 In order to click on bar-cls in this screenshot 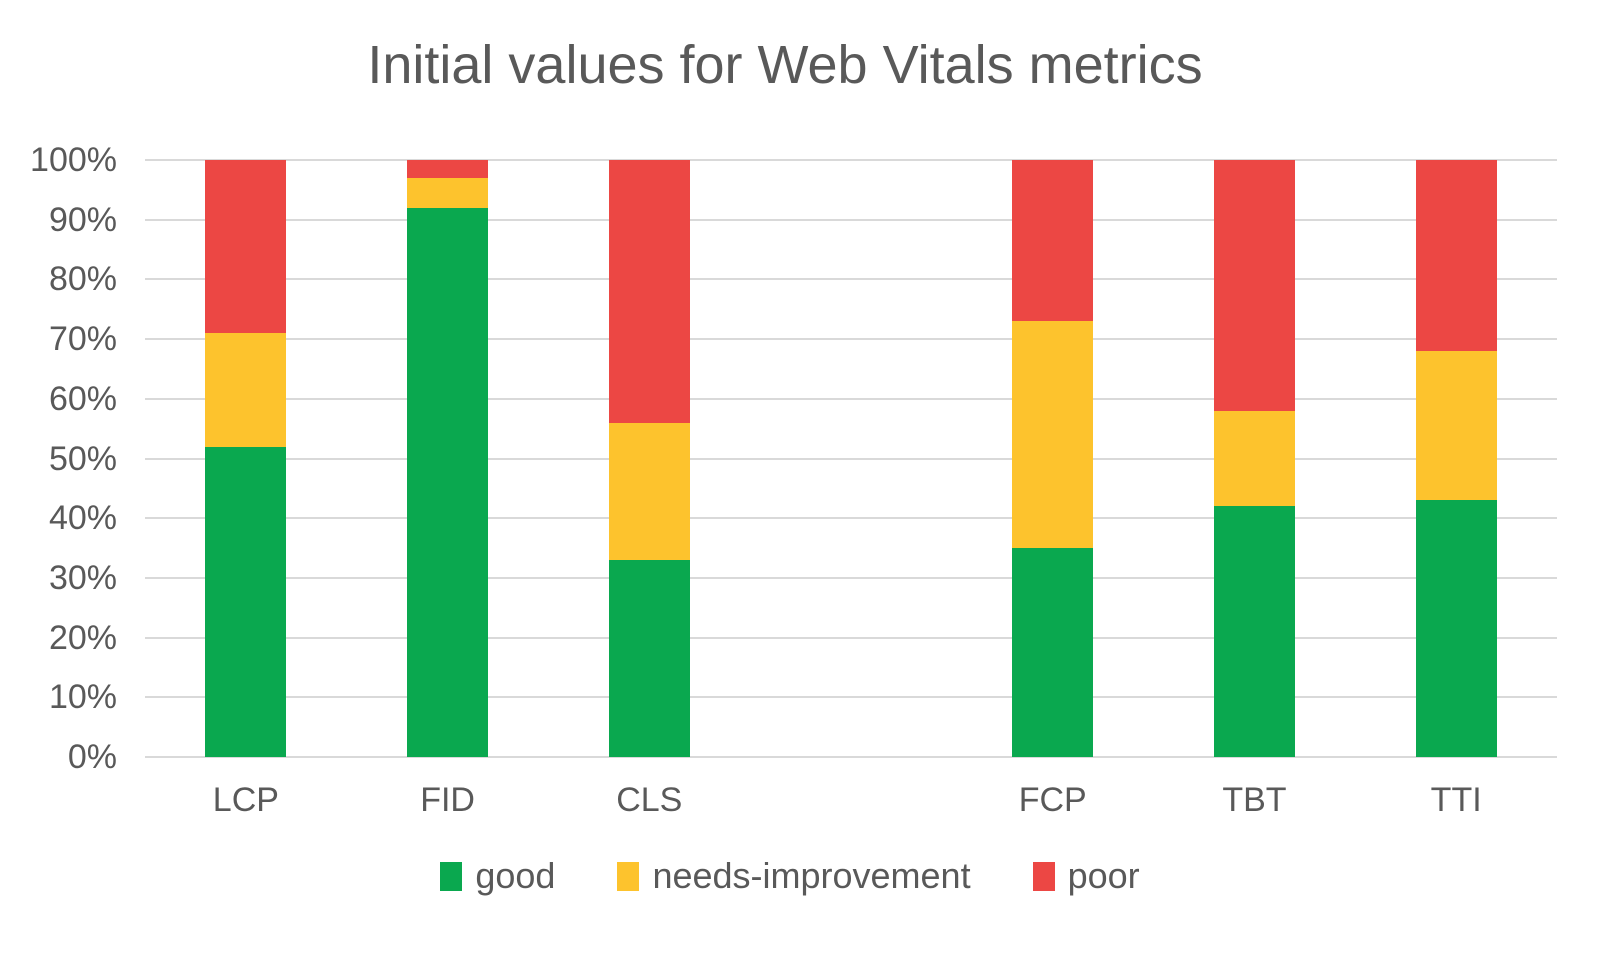, I will do `click(649, 458)`.